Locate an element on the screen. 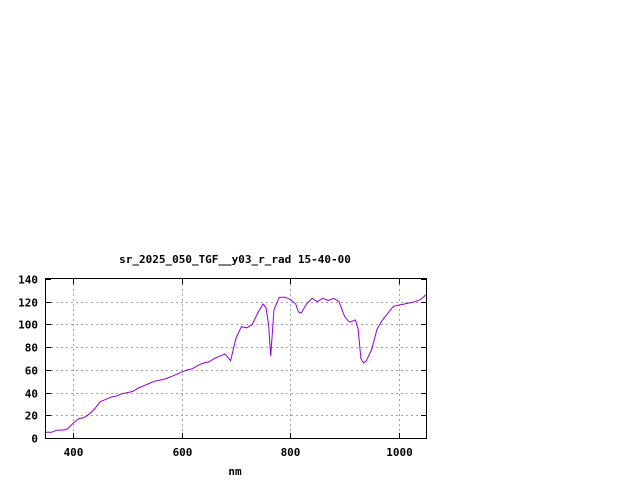 The image size is (640, 480). x-tick-label: 800 is located at coordinates (291, 452).